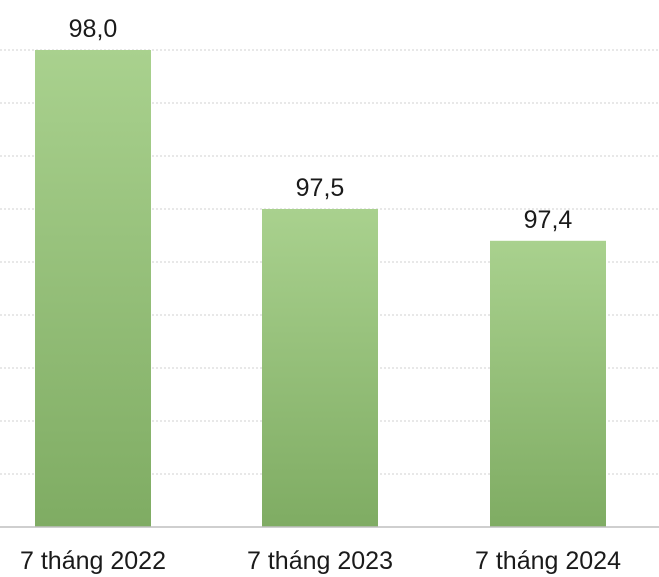 The height and width of the screenshot is (577, 659). Describe the element at coordinates (320, 188) in the screenshot. I see `data-label: 97,5` at that location.